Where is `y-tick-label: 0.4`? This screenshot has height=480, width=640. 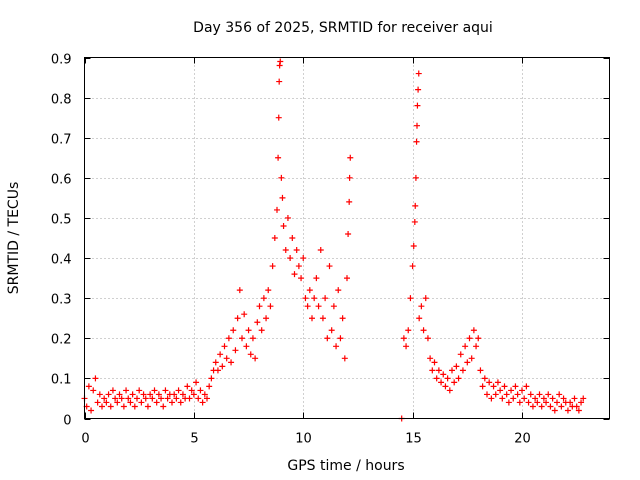
y-tick-label: 0.4 is located at coordinates (61, 260).